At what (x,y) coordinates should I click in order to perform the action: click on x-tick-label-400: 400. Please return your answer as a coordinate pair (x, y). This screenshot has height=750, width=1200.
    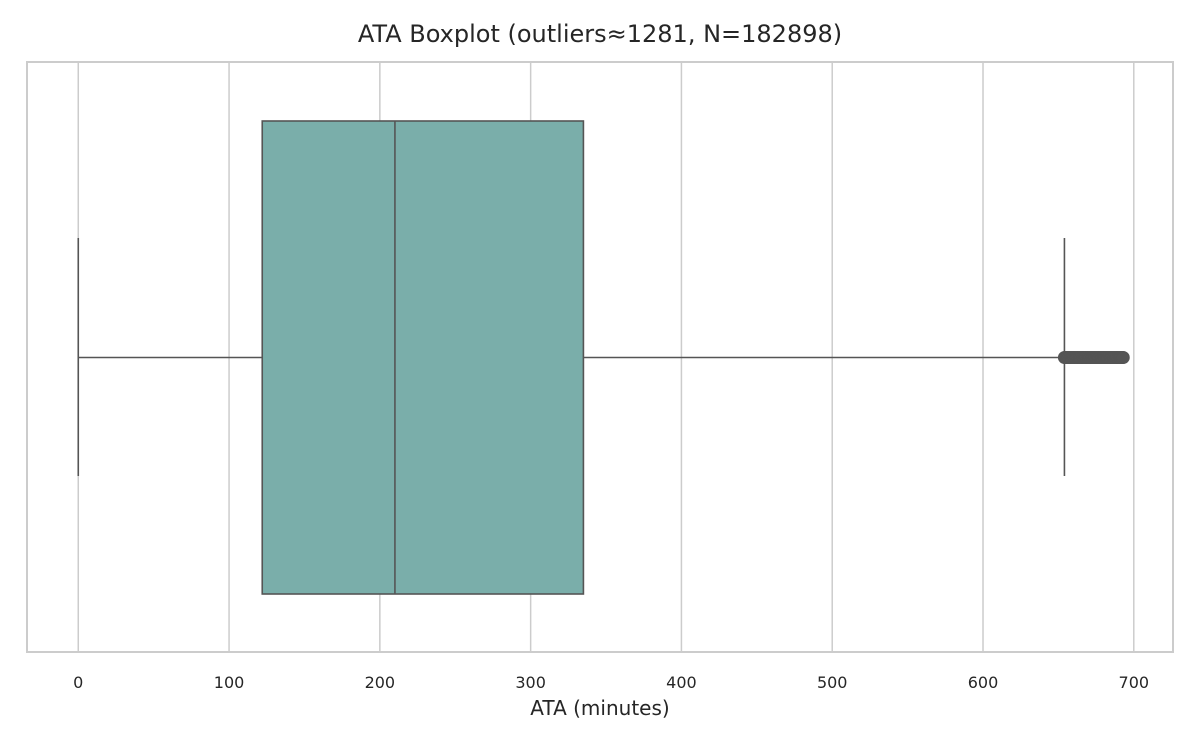
    Looking at the image, I should click on (681, 682).